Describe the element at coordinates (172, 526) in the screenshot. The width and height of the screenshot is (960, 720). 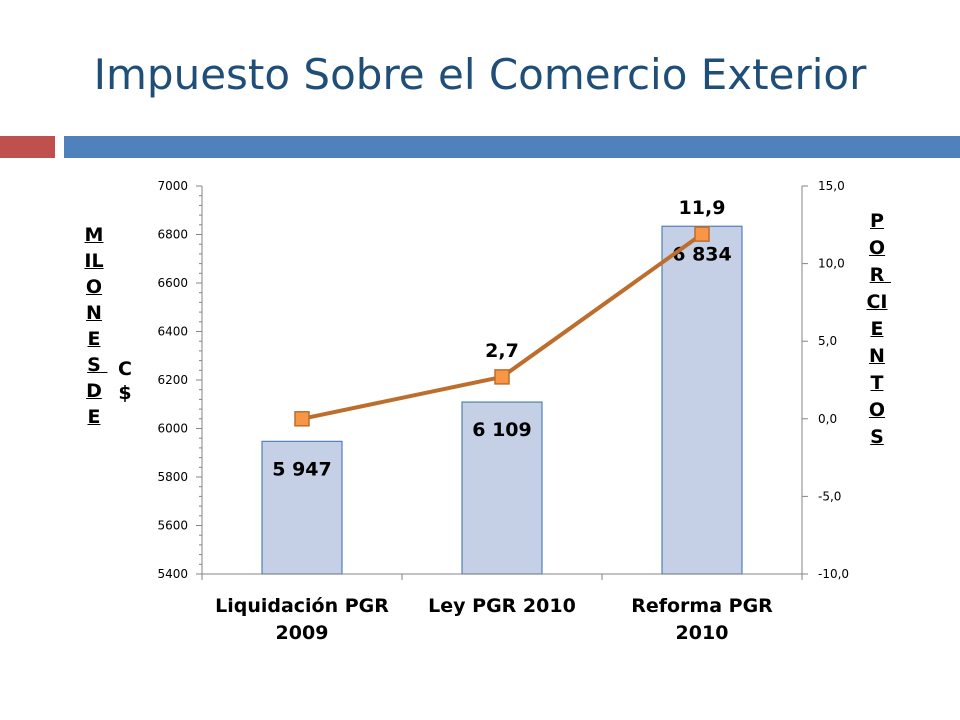
I see `y-left-tick-label: 5600` at that location.